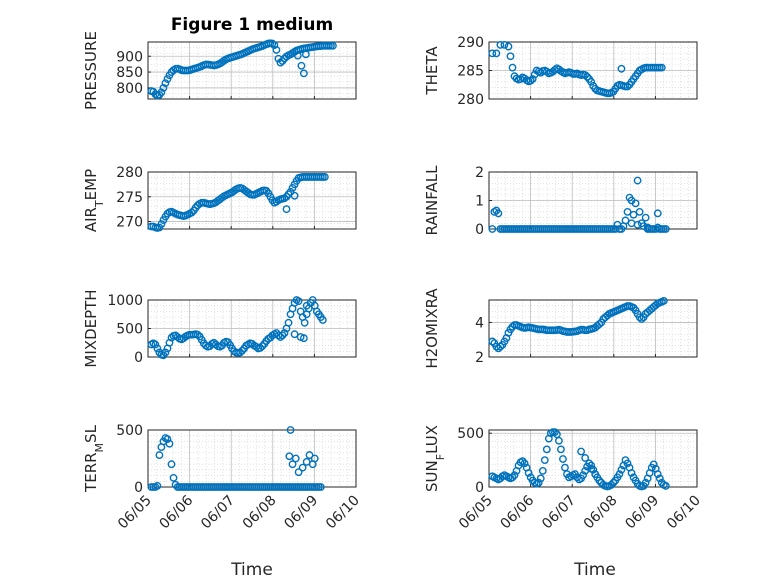 The width and height of the screenshot is (778, 583). I want to click on y-tick-label: 290, so click(470, 43).